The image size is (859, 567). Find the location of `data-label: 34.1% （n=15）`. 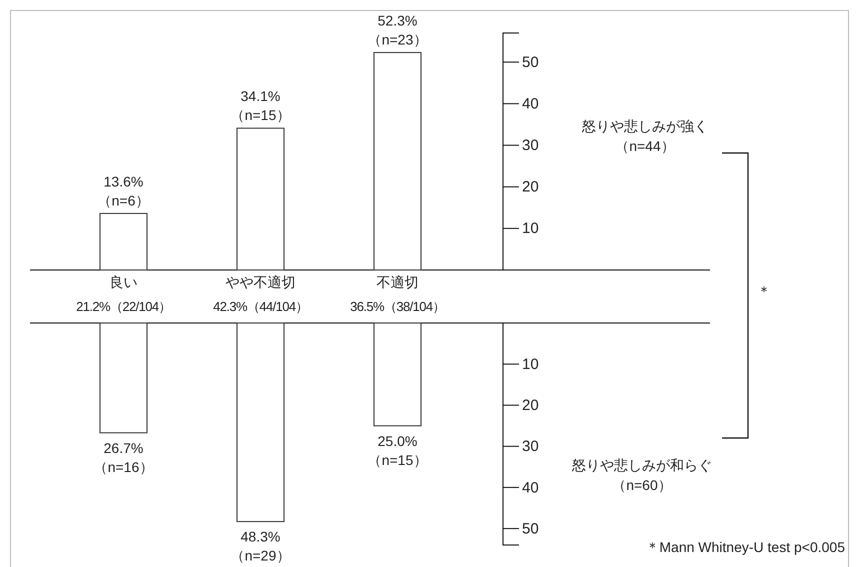

data-label: 34.1% （n=15） is located at coordinates (260, 106).